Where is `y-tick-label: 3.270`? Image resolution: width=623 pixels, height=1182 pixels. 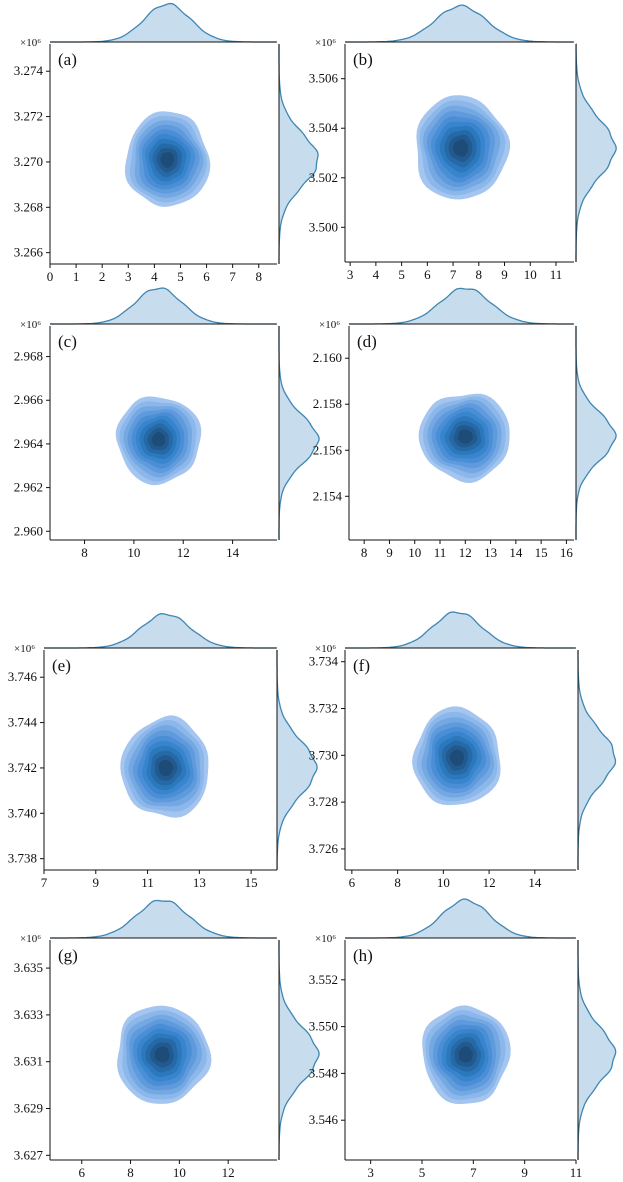
y-tick-label: 3.270 is located at coordinates (28, 161).